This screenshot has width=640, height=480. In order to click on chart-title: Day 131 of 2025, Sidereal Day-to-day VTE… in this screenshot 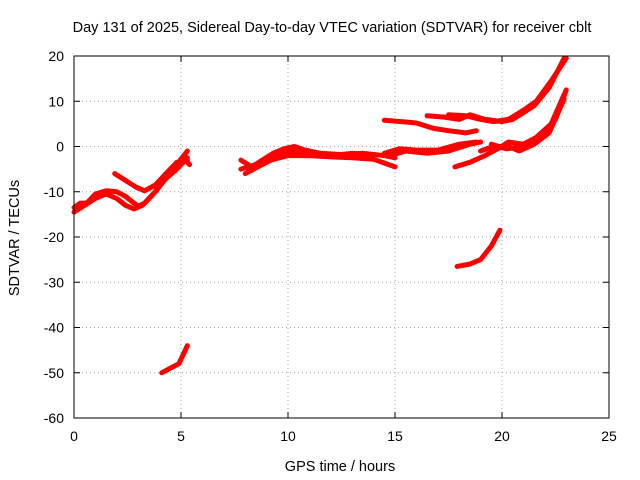, I will do `click(332, 28)`.